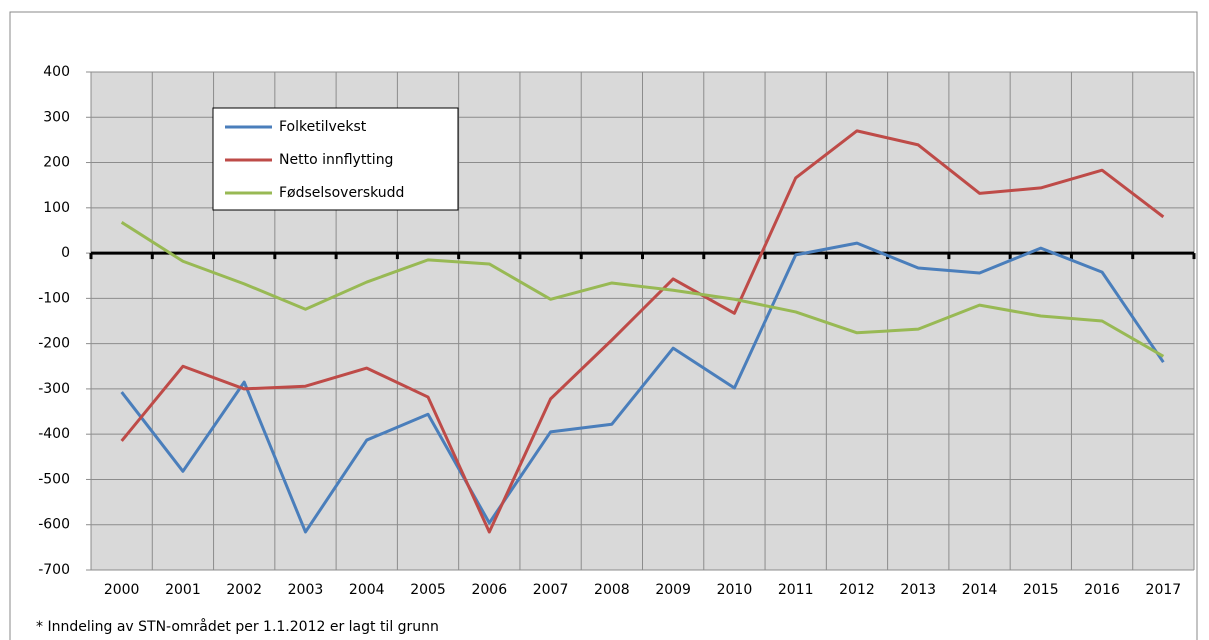 The height and width of the screenshot is (640, 1209). What do you see at coordinates (1164, 590) in the screenshot?
I see `x-tick-label: 2017` at bounding box center [1164, 590].